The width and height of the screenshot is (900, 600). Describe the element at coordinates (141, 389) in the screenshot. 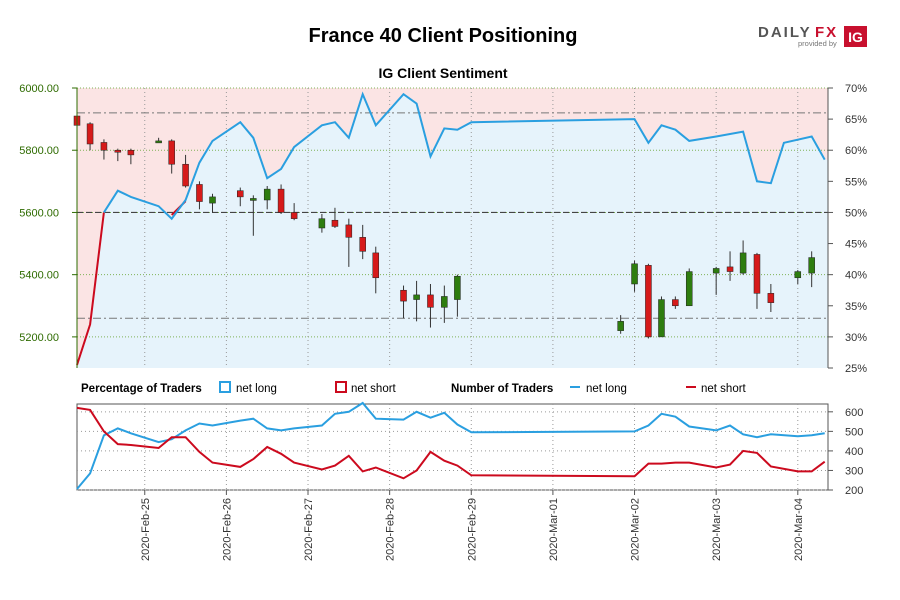

I see `legend-pct-label: Percentage of Traders` at that location.